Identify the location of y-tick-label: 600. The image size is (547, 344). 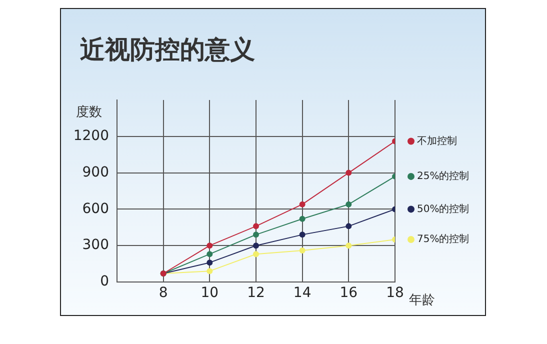
(95, 208).